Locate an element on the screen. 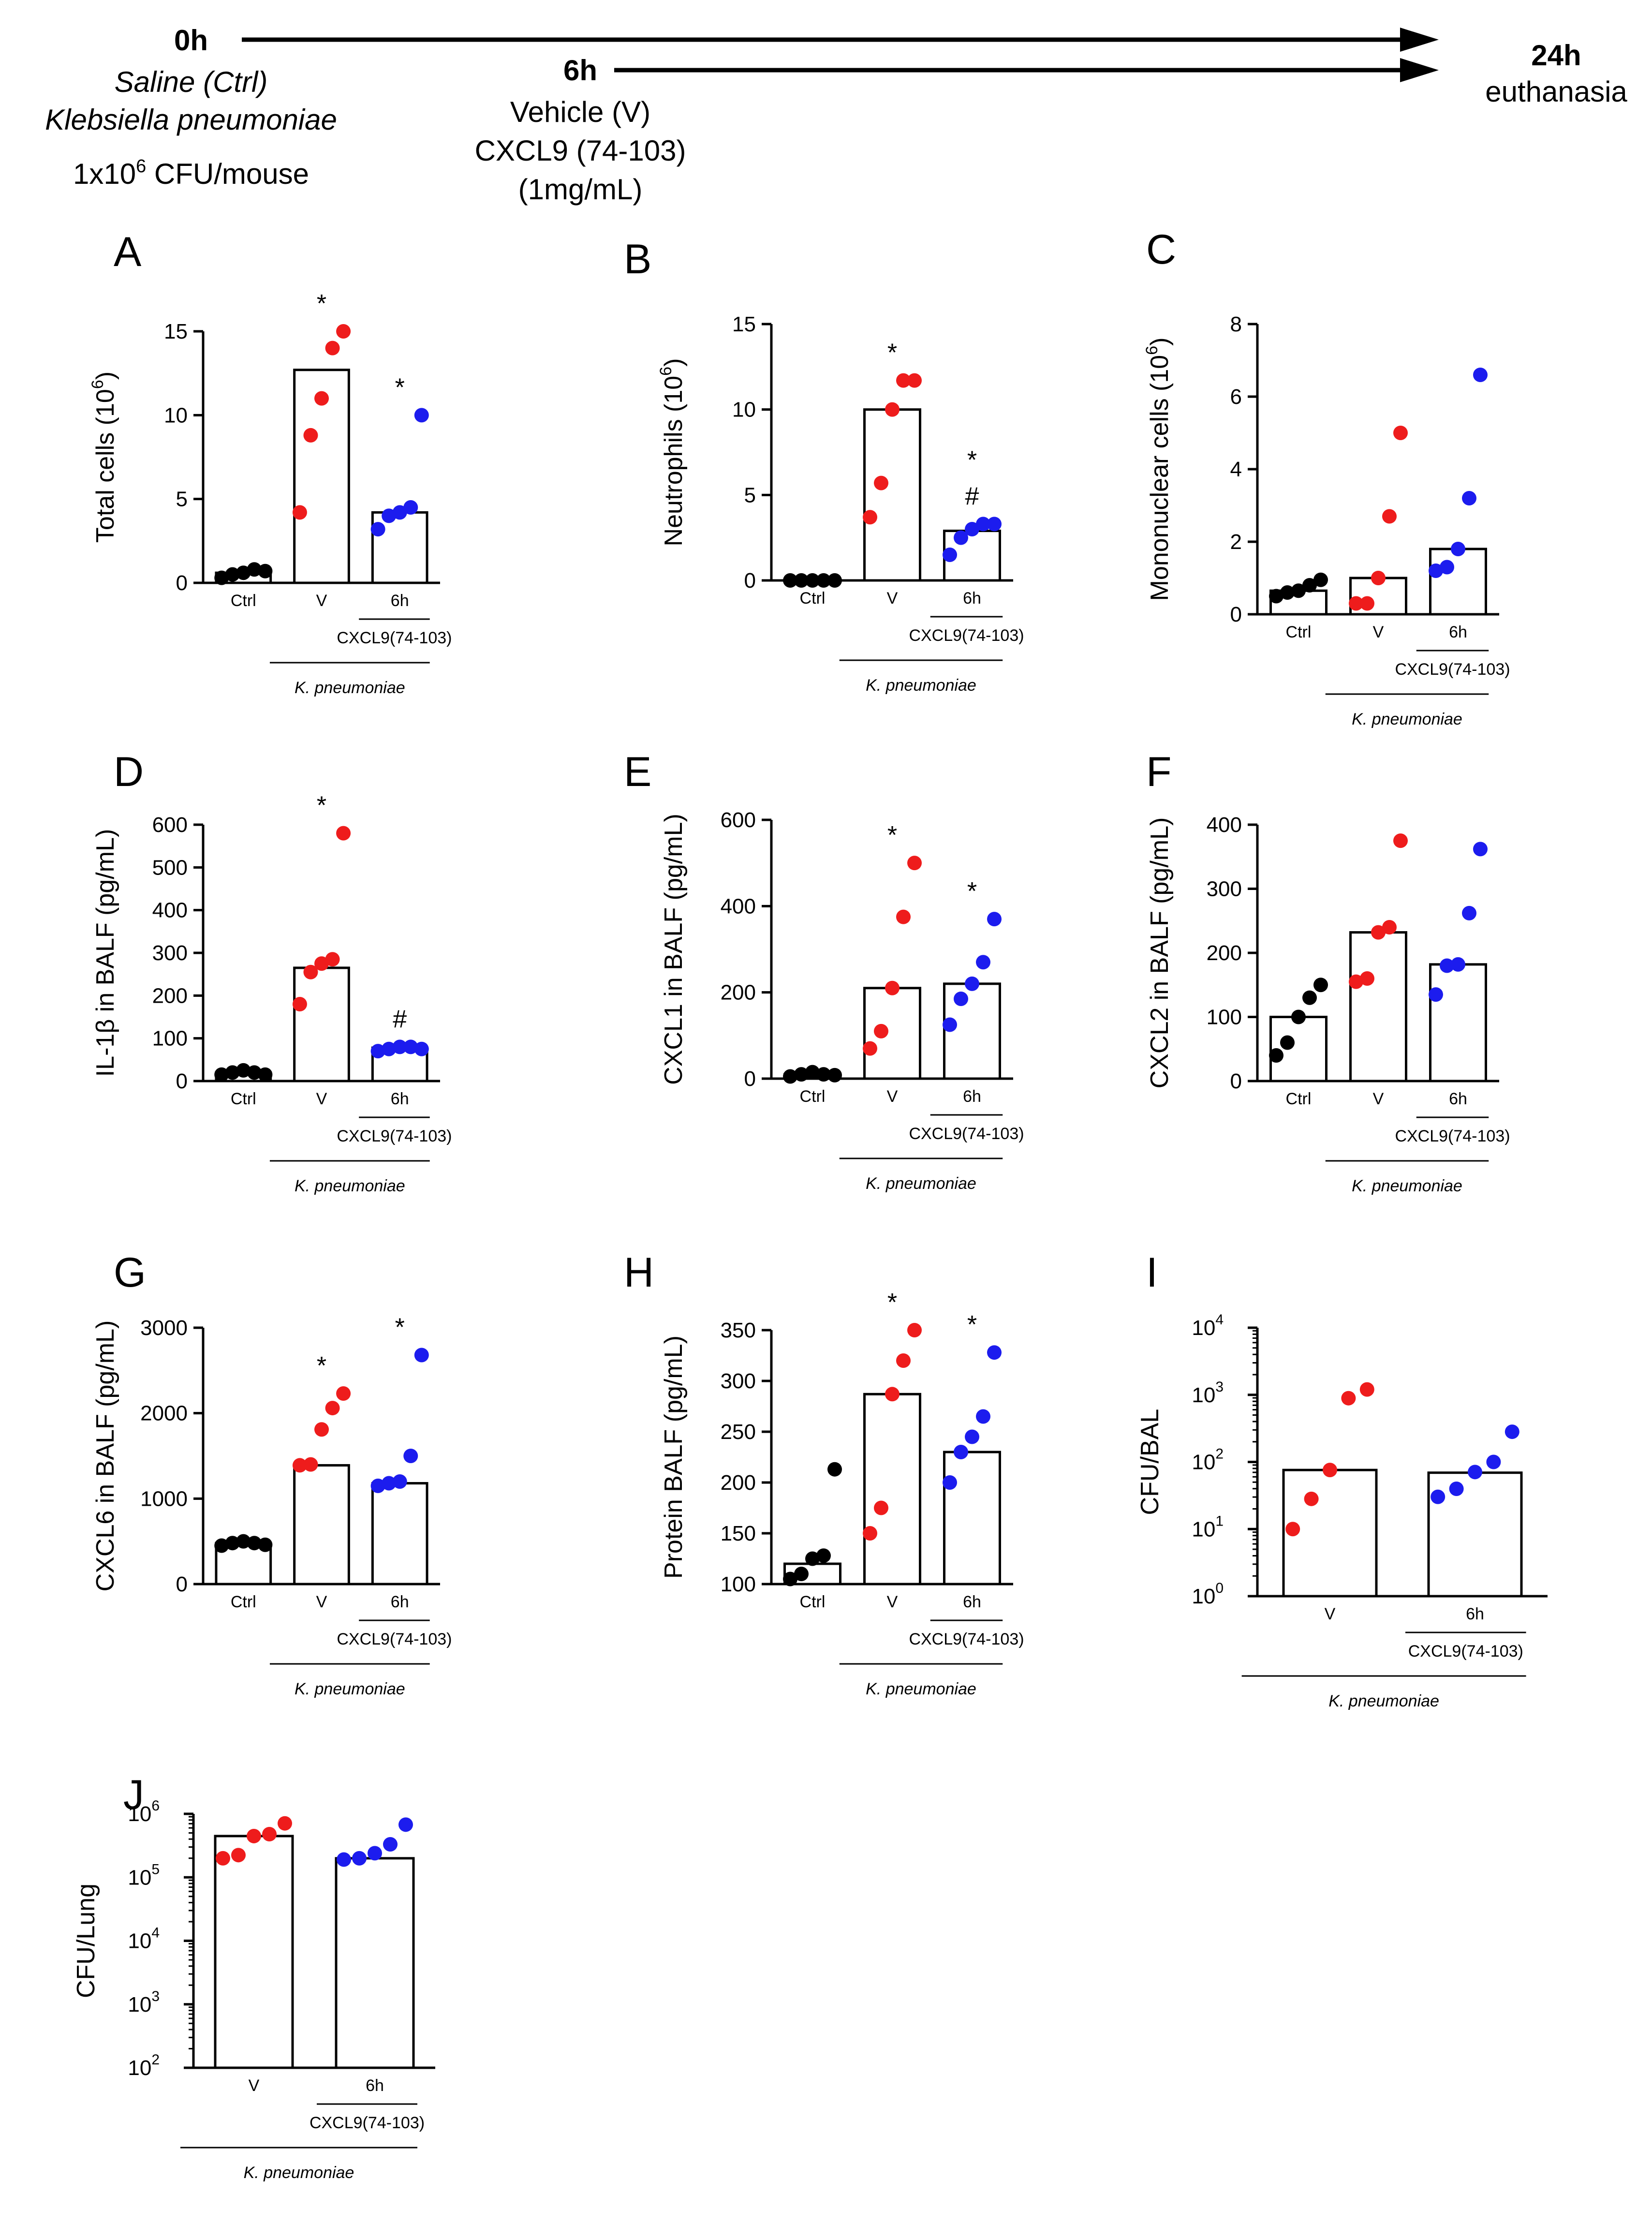 The height and width of the screenshot is (2239, 1652). y-tick-label: 10² is located at coordinates (144, 2066).